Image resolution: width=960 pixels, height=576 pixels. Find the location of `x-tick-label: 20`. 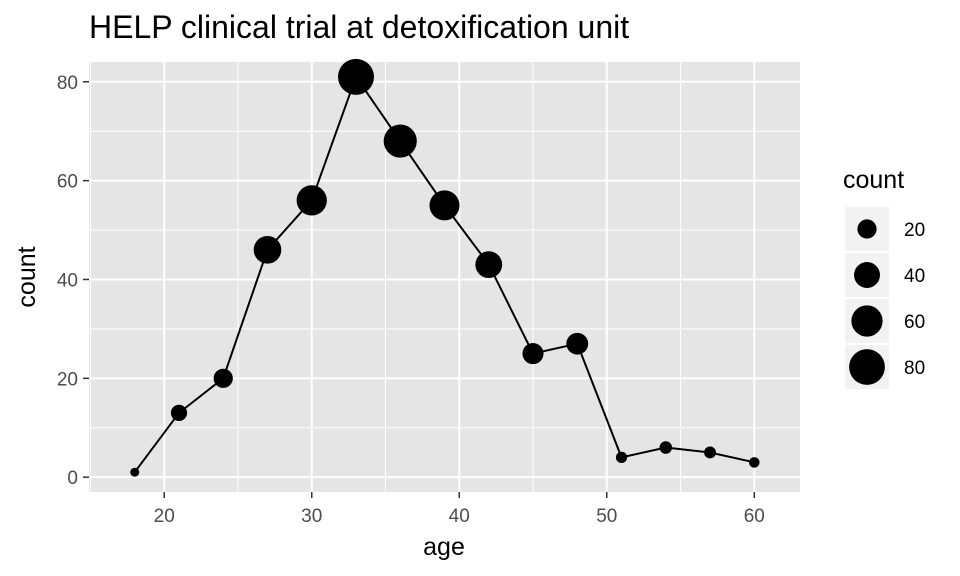

x-tick-label: 20 is located at coordinates (164, 516).